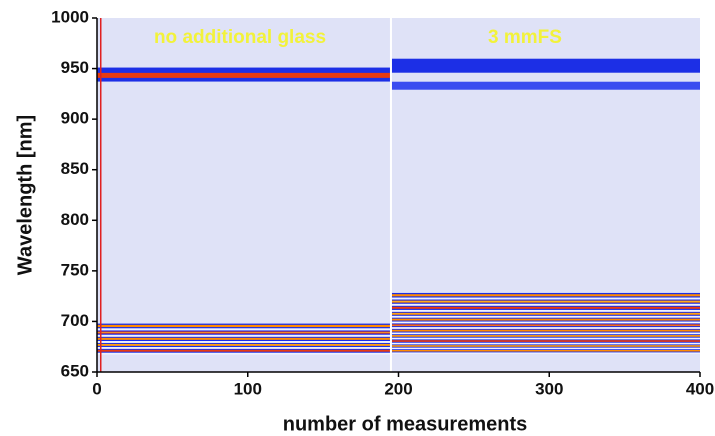 The width and height of the screenshot is (715, 436). What do you see at coordinates (75, 67) in the screenshot?
I see `y-tick-label: 950` at bounding box center [75, 67].